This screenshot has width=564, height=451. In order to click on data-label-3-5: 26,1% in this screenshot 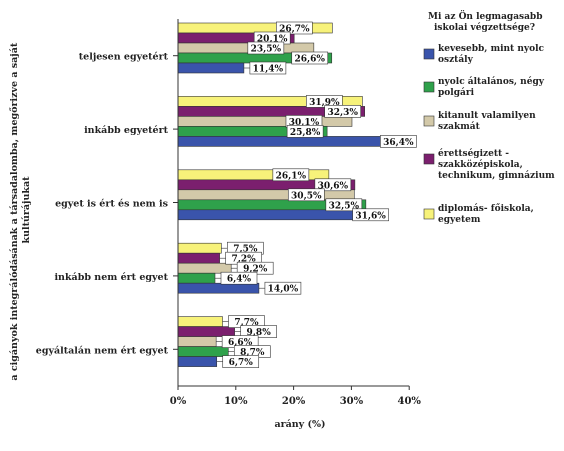, I will do `click(291, 176)`.